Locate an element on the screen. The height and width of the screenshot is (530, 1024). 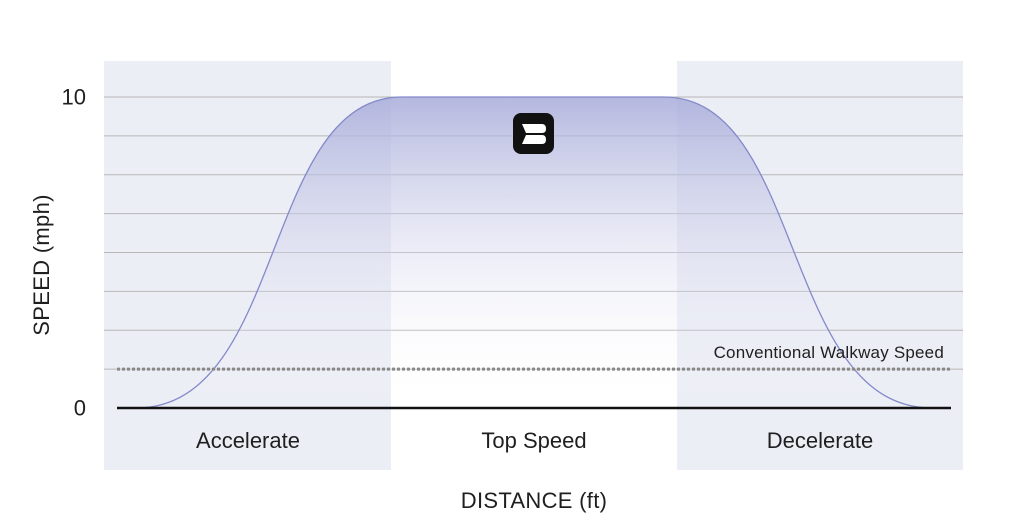
y-tick-label-top: 10 is located at coordinates (74, 97).